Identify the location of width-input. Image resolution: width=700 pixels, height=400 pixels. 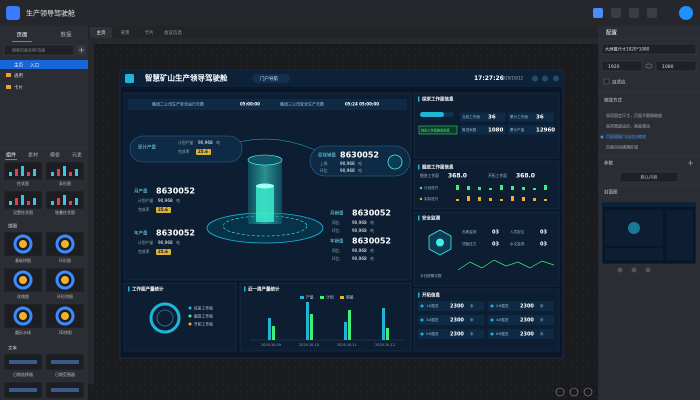
(622, 66).